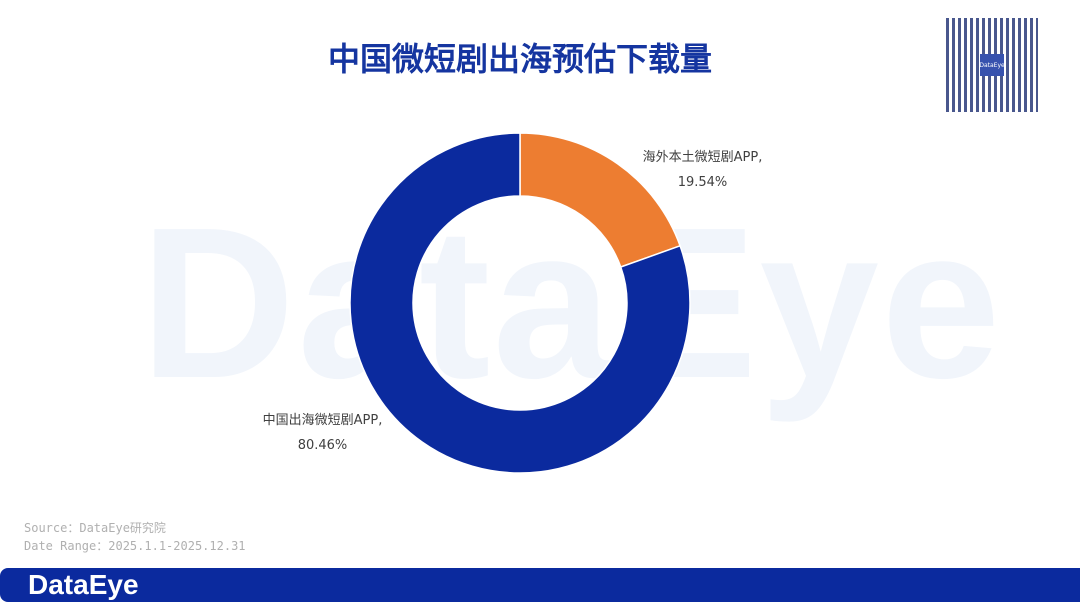 The width and height of the screenshot is (1080, 608). What do you see at coordinates (135, 546) in the screenshot?
I see `date-range-text: Date Range：2025.1.1-2025.12.31` at bounding box center [135, 546].